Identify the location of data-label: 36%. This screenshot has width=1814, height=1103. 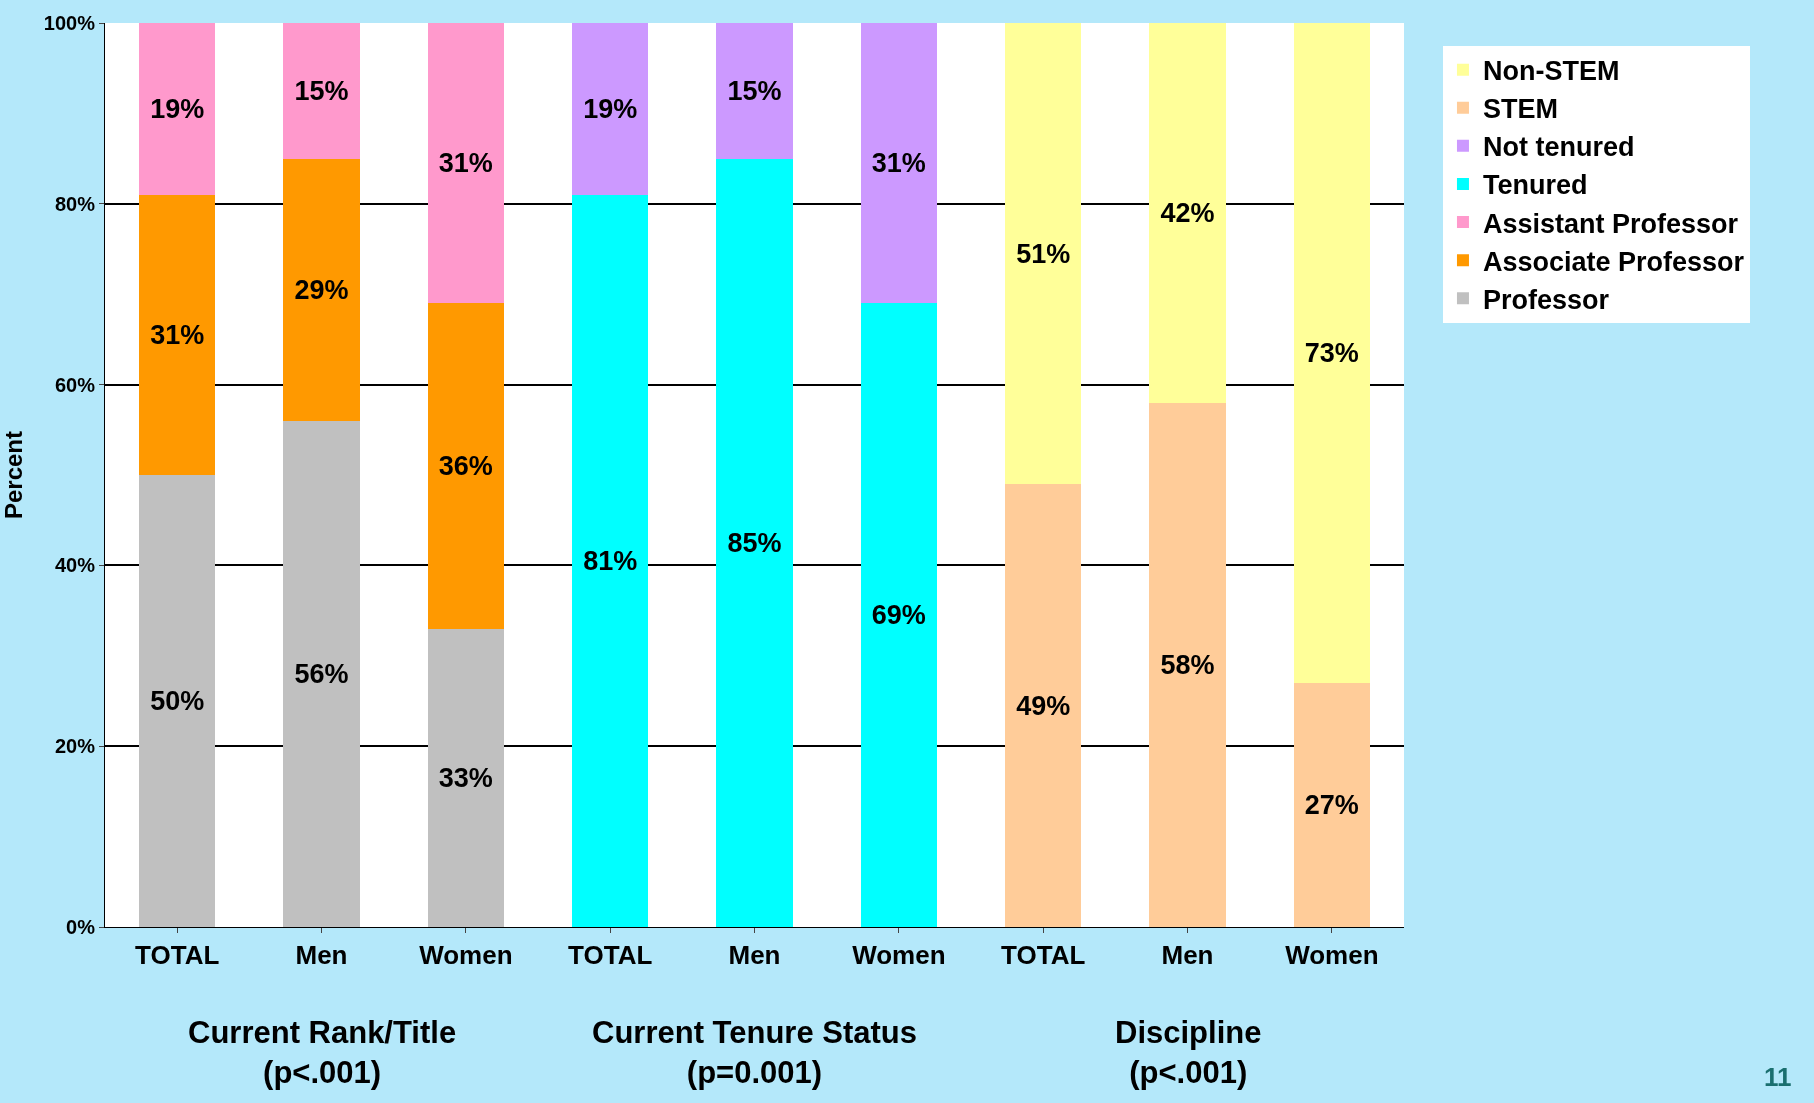
(465, 465).